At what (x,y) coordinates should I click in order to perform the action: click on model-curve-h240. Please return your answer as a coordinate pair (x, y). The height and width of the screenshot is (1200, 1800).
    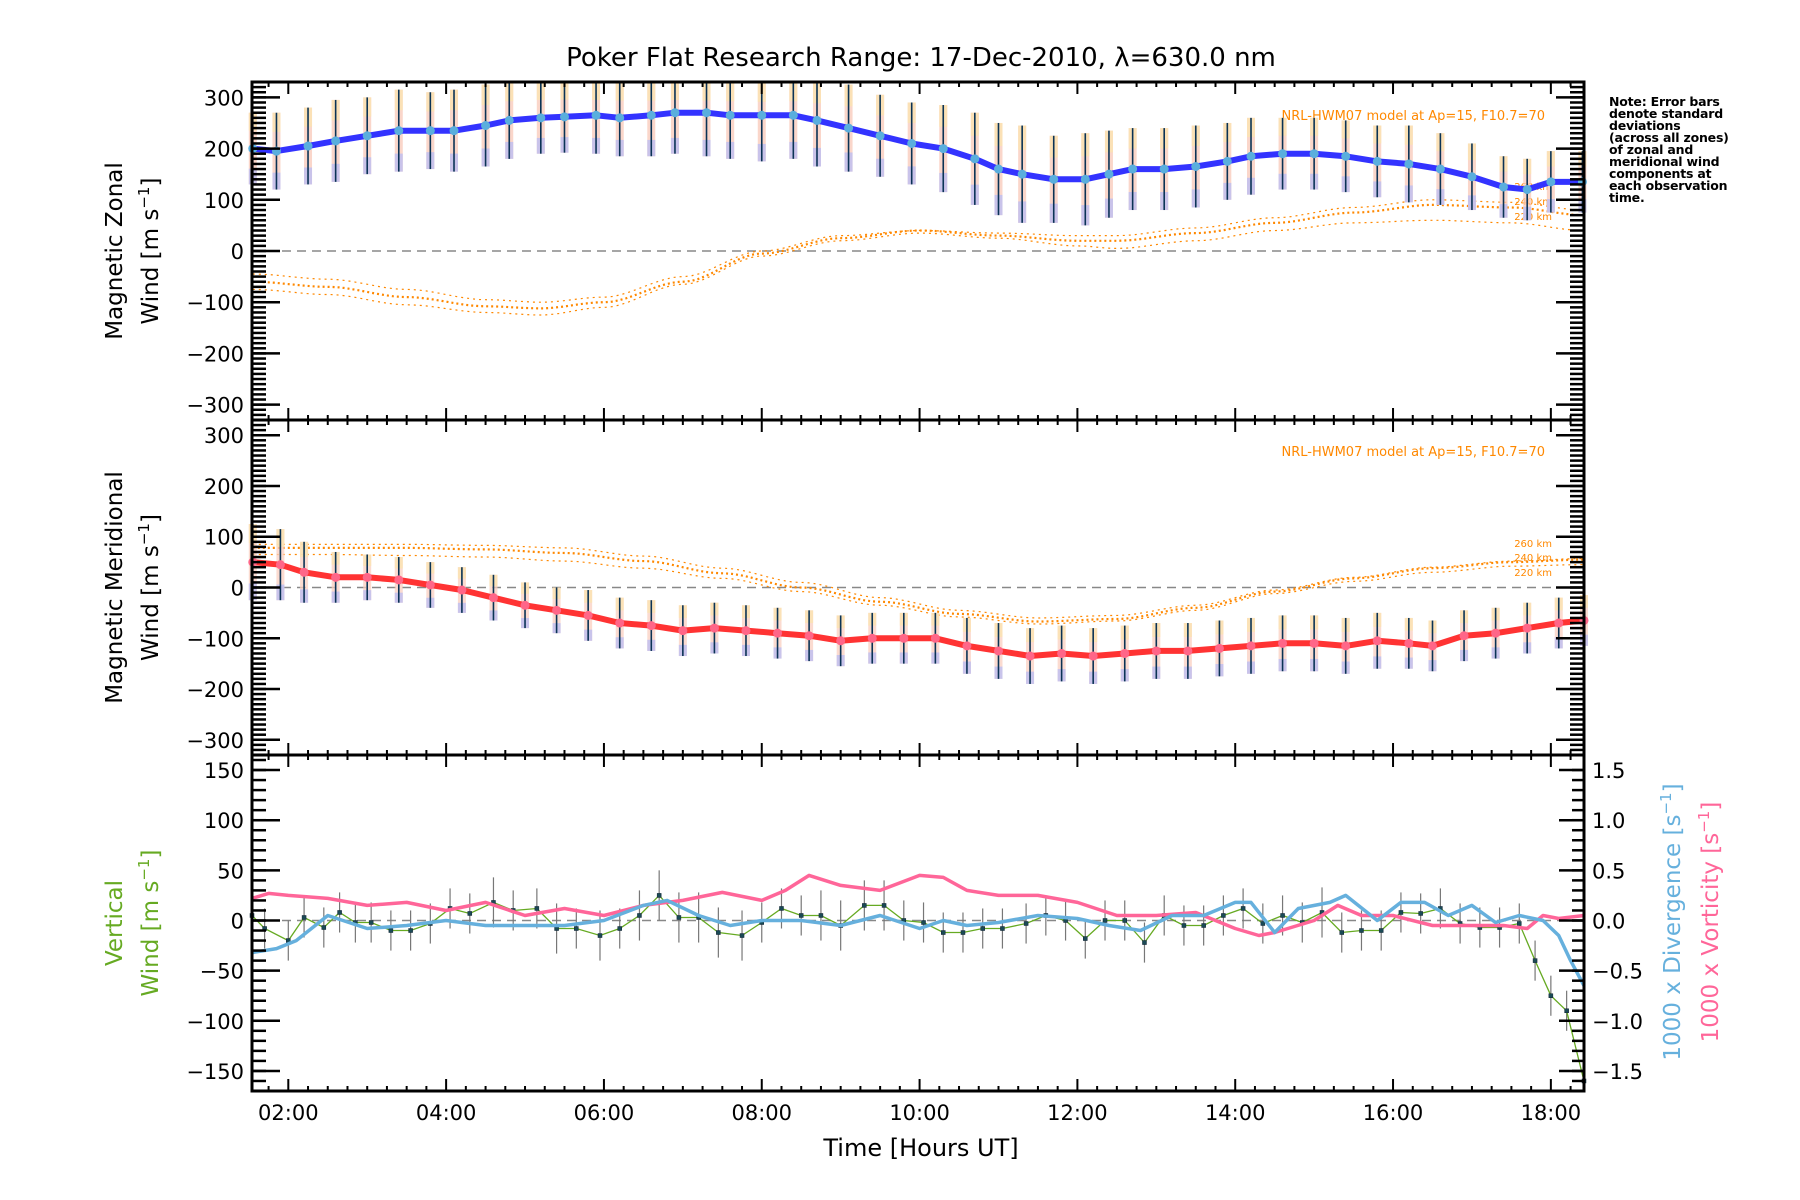
    Looking at the image, I should click on (918, 256).